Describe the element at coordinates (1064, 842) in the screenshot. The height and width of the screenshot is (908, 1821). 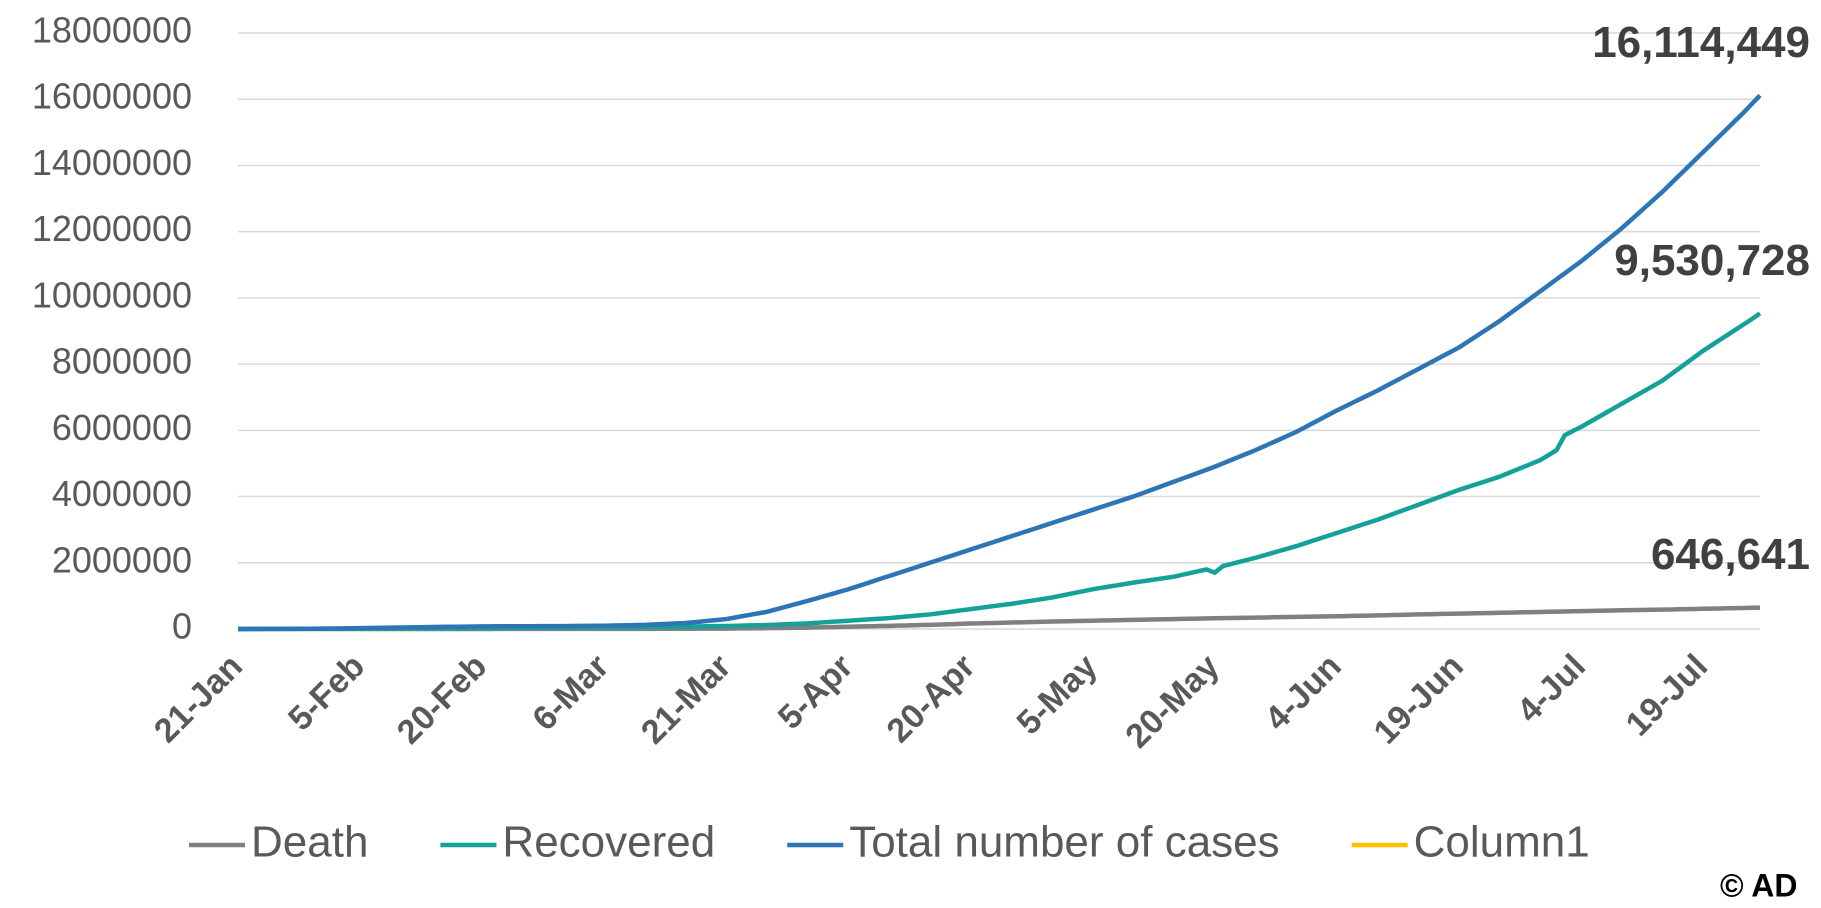
I see `legend-label: Total number of cases` at that location.